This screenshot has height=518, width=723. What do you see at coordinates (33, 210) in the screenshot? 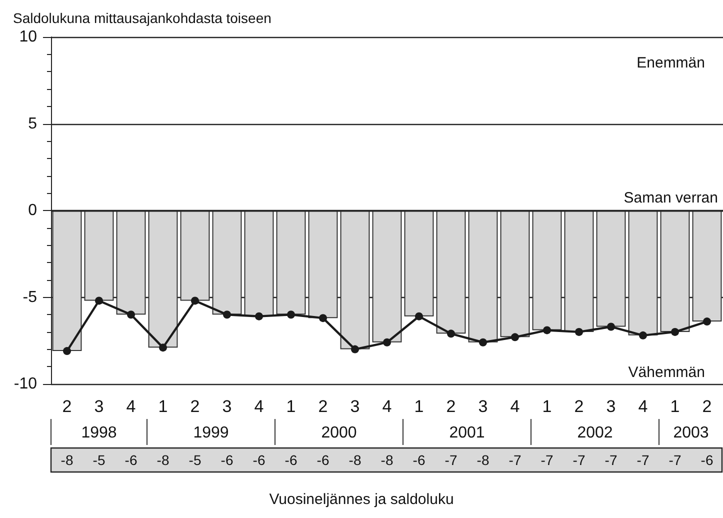
I see `y-tick-label: 0` at bounding box center [33, 210].